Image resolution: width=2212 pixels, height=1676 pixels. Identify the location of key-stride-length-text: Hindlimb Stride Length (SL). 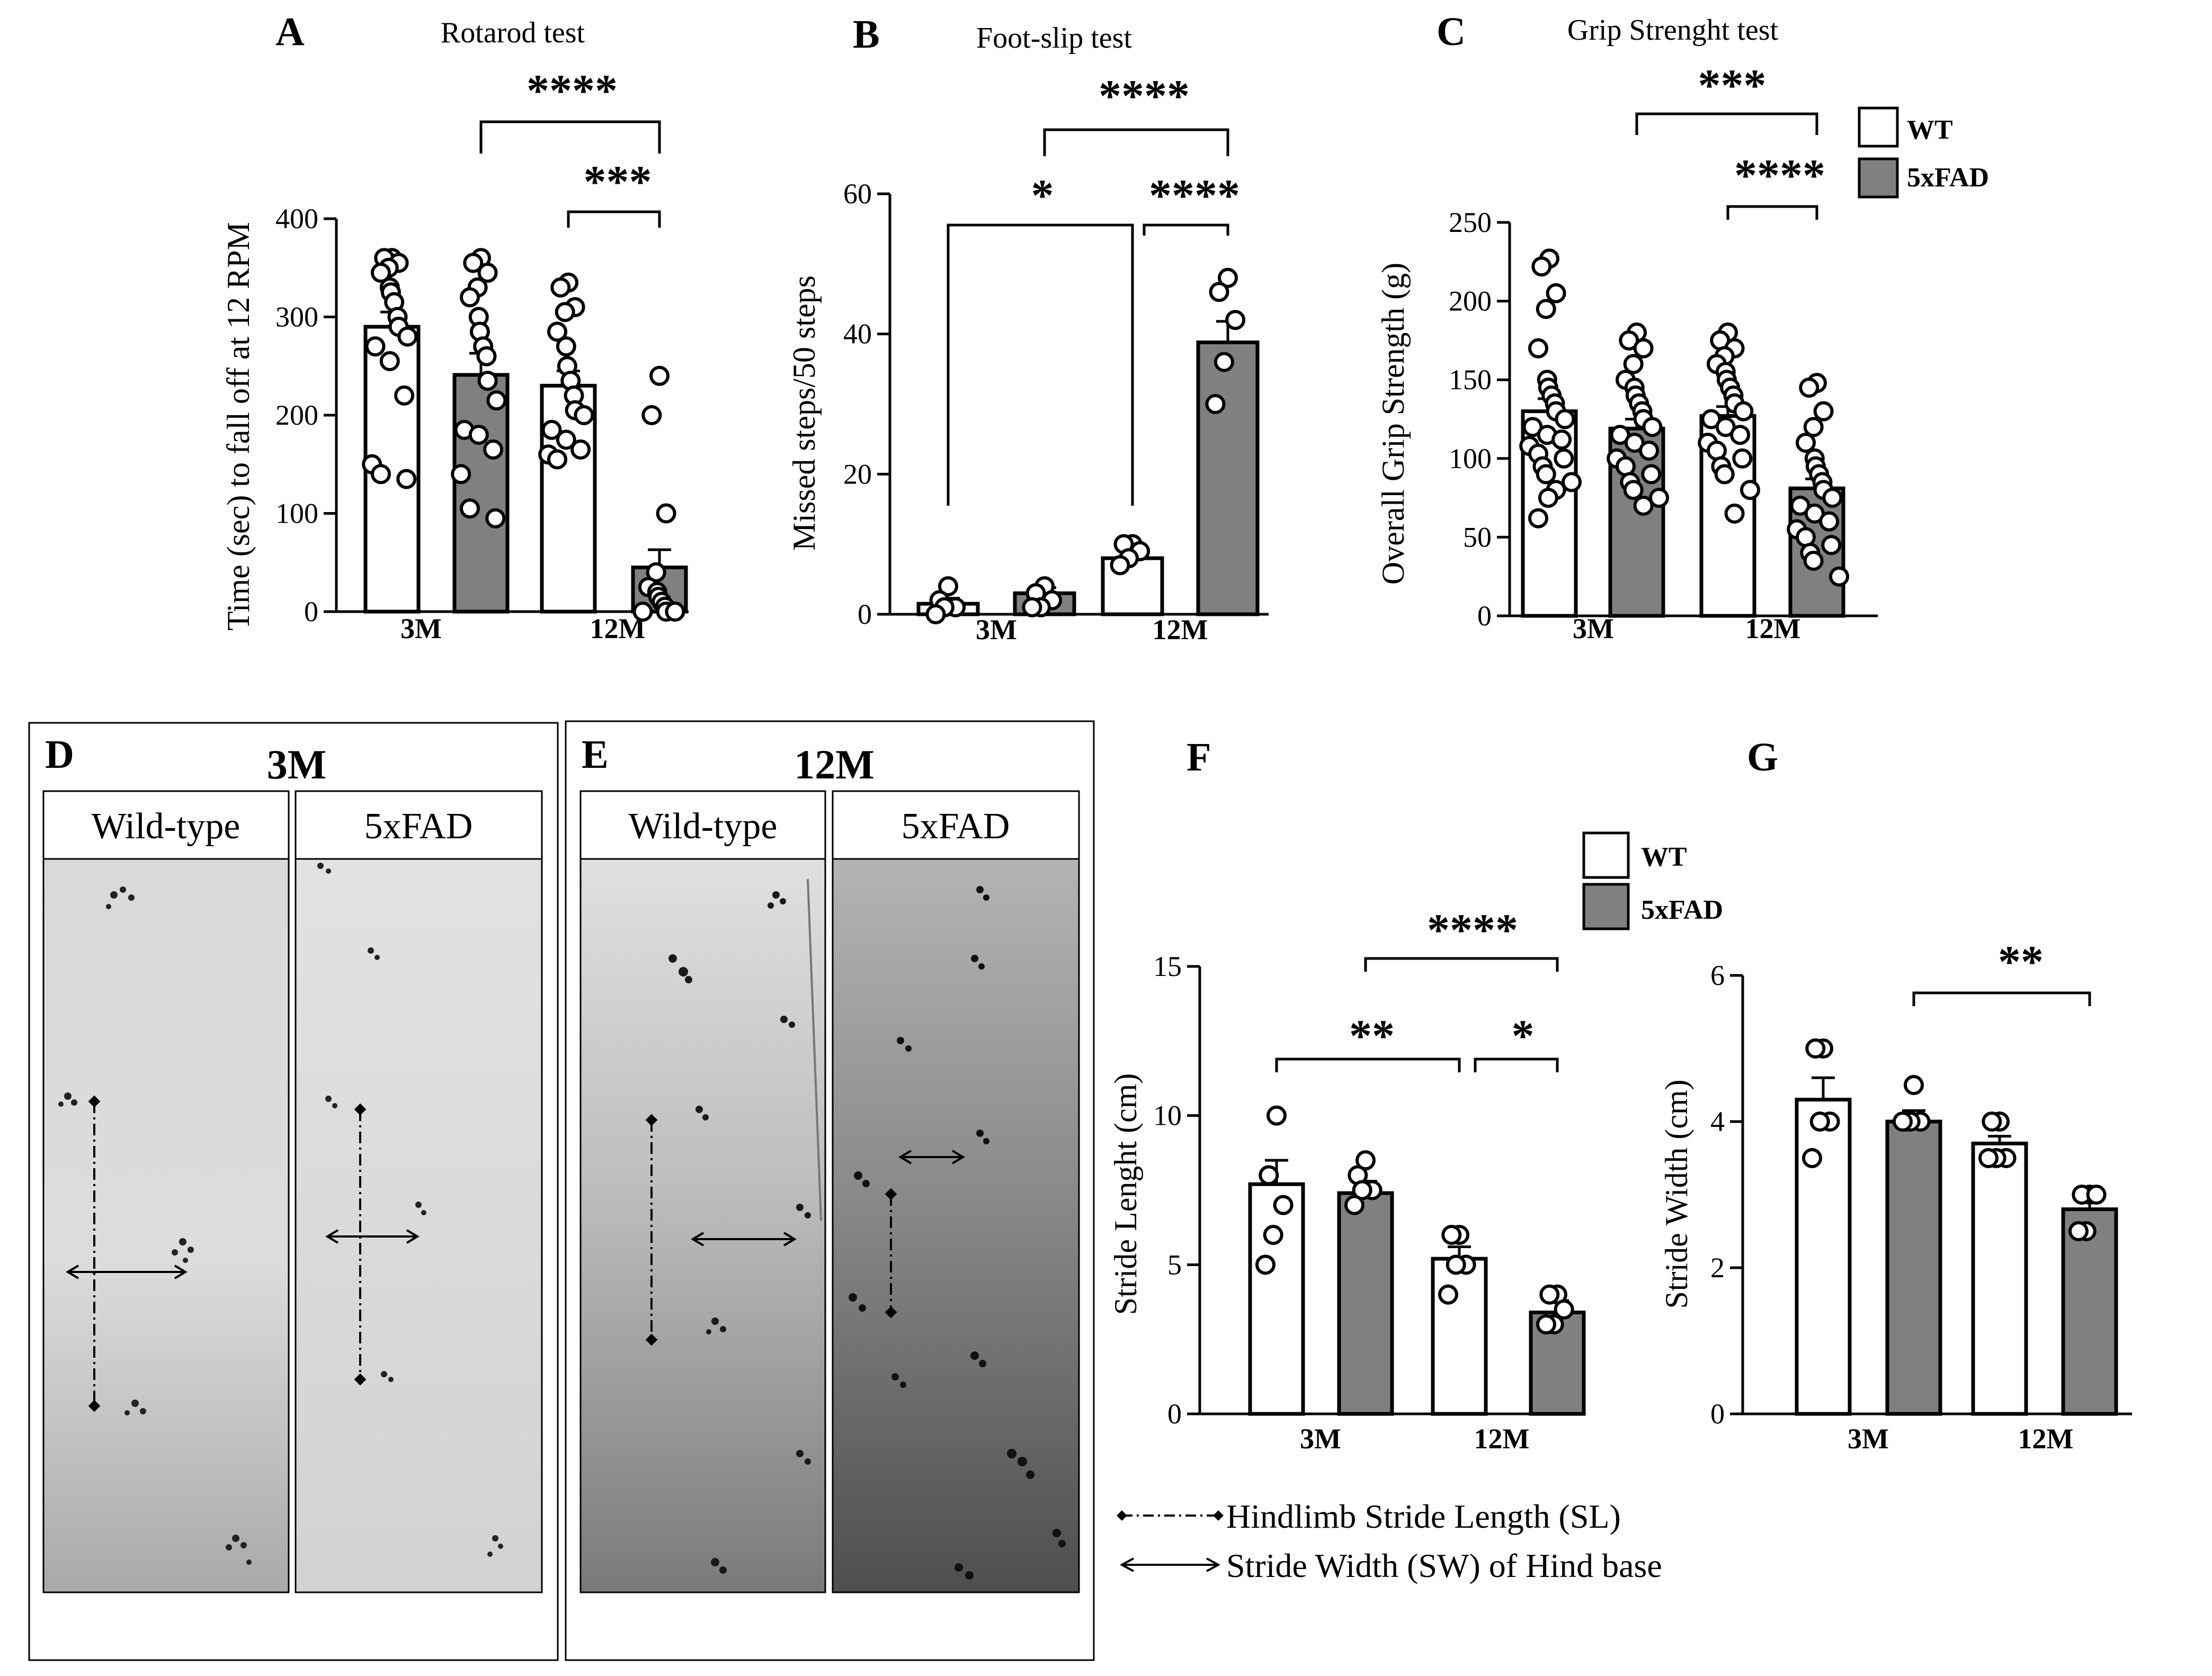
(1424, 1516).